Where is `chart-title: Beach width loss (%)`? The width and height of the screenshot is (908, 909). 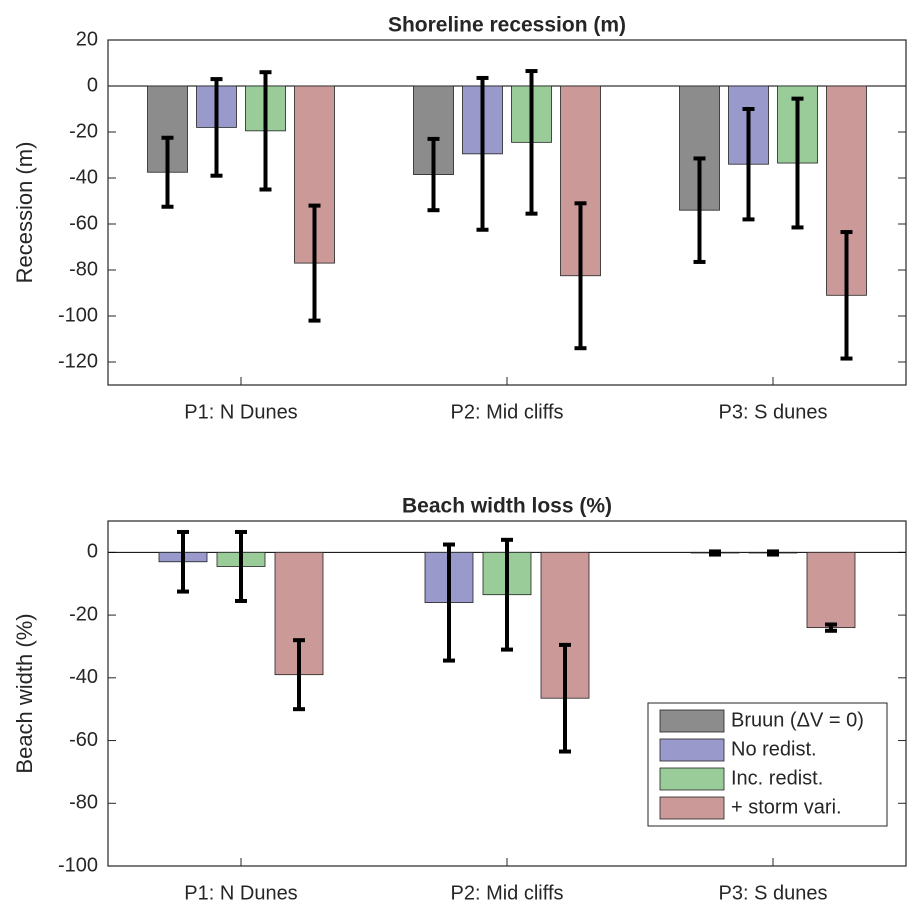
chart-title: Beach width loss (%) is located at coordinates (507, 506).